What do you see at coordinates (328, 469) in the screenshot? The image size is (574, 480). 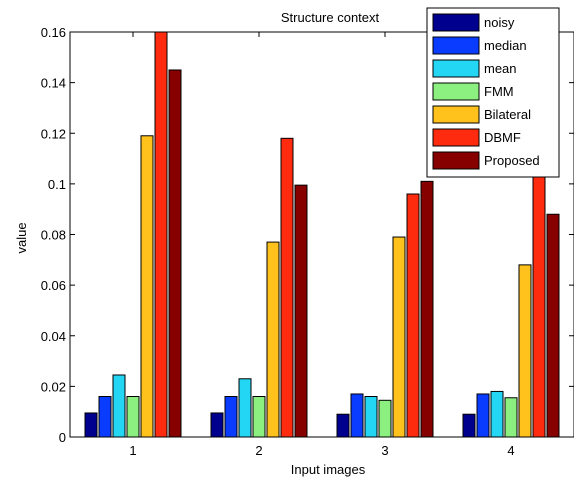 I see `x-axis-title: Input images` at bounding box center [328, 469].